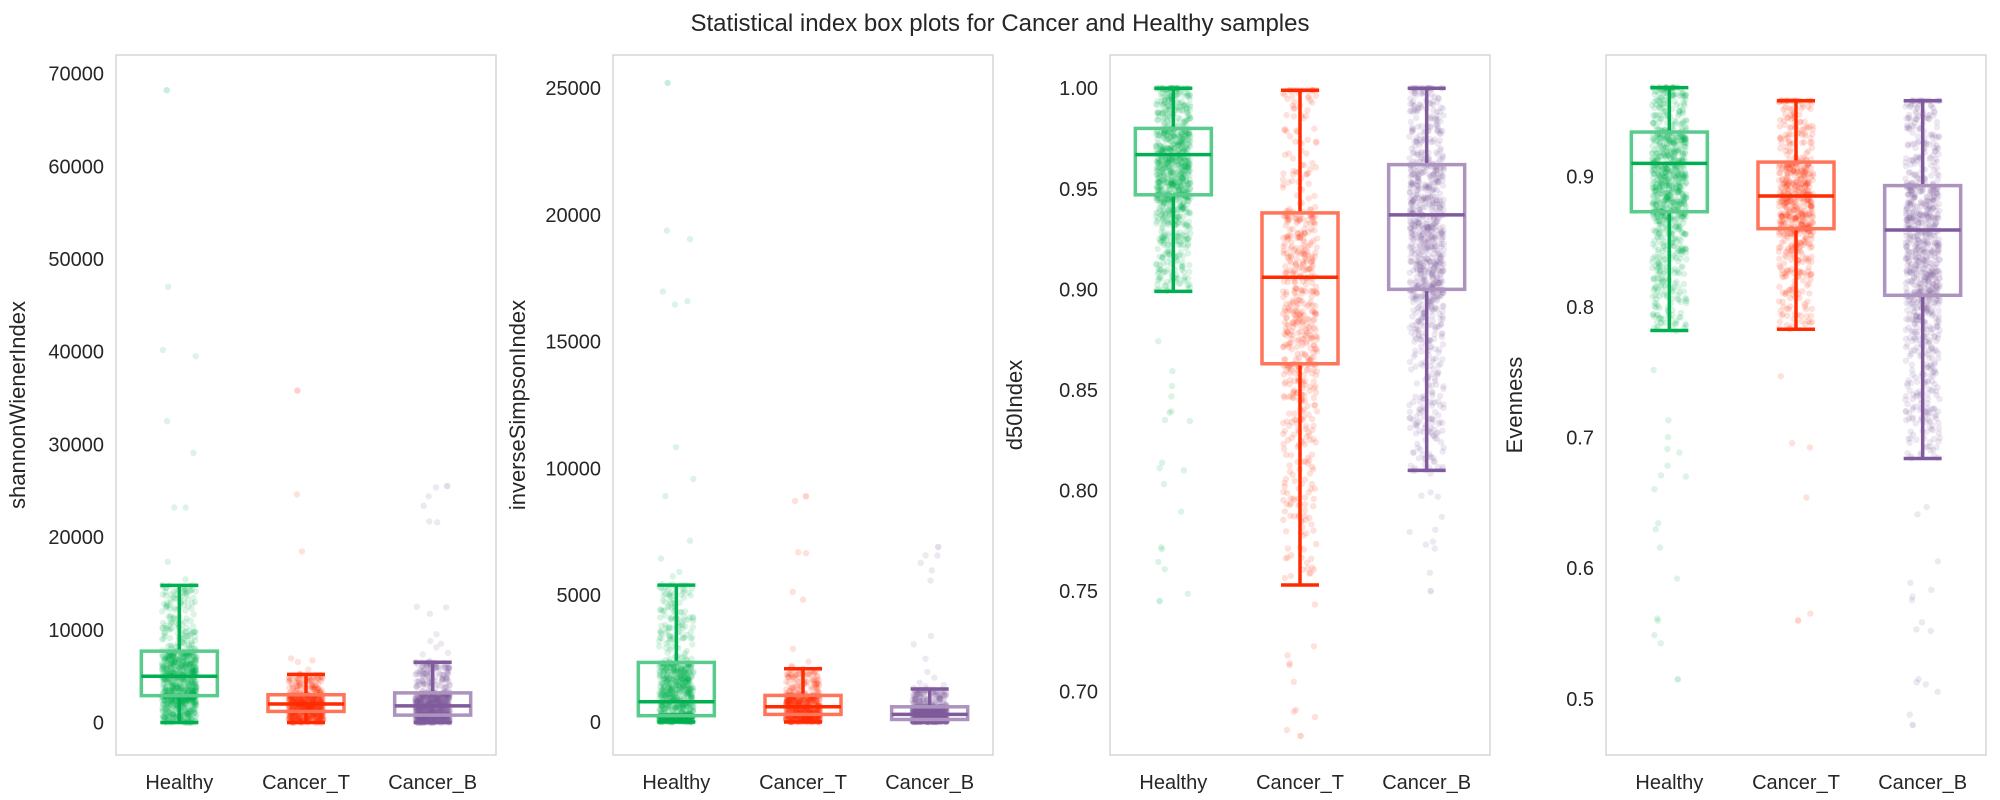 The width and height of the screenshot is (2000, 800). What do you see at coordinates (806, 496) in the screenshot?
I see `outlier-point` at bounding box center [806, 496].